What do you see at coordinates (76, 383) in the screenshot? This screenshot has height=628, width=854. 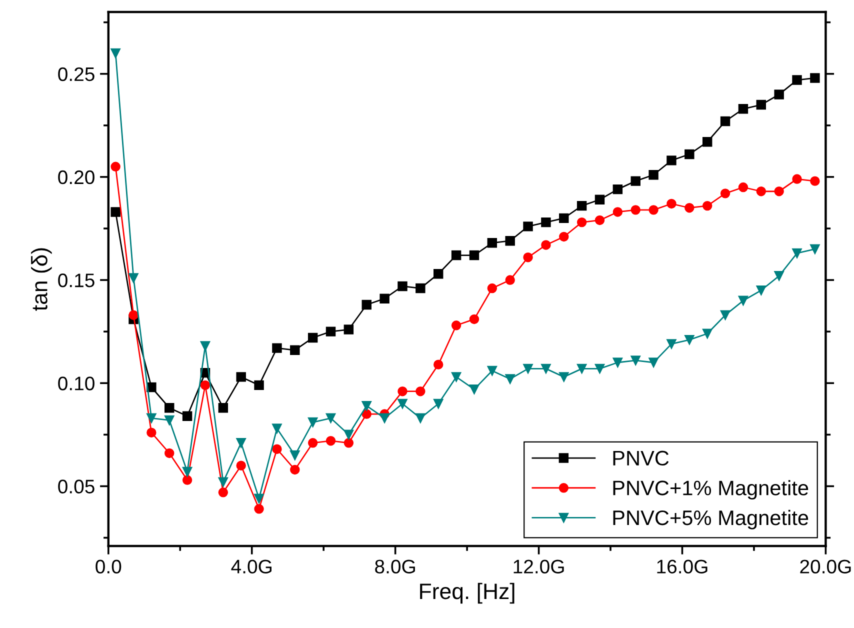 I see `y-tick-label: 0.10` at bounding box center [76, 383].